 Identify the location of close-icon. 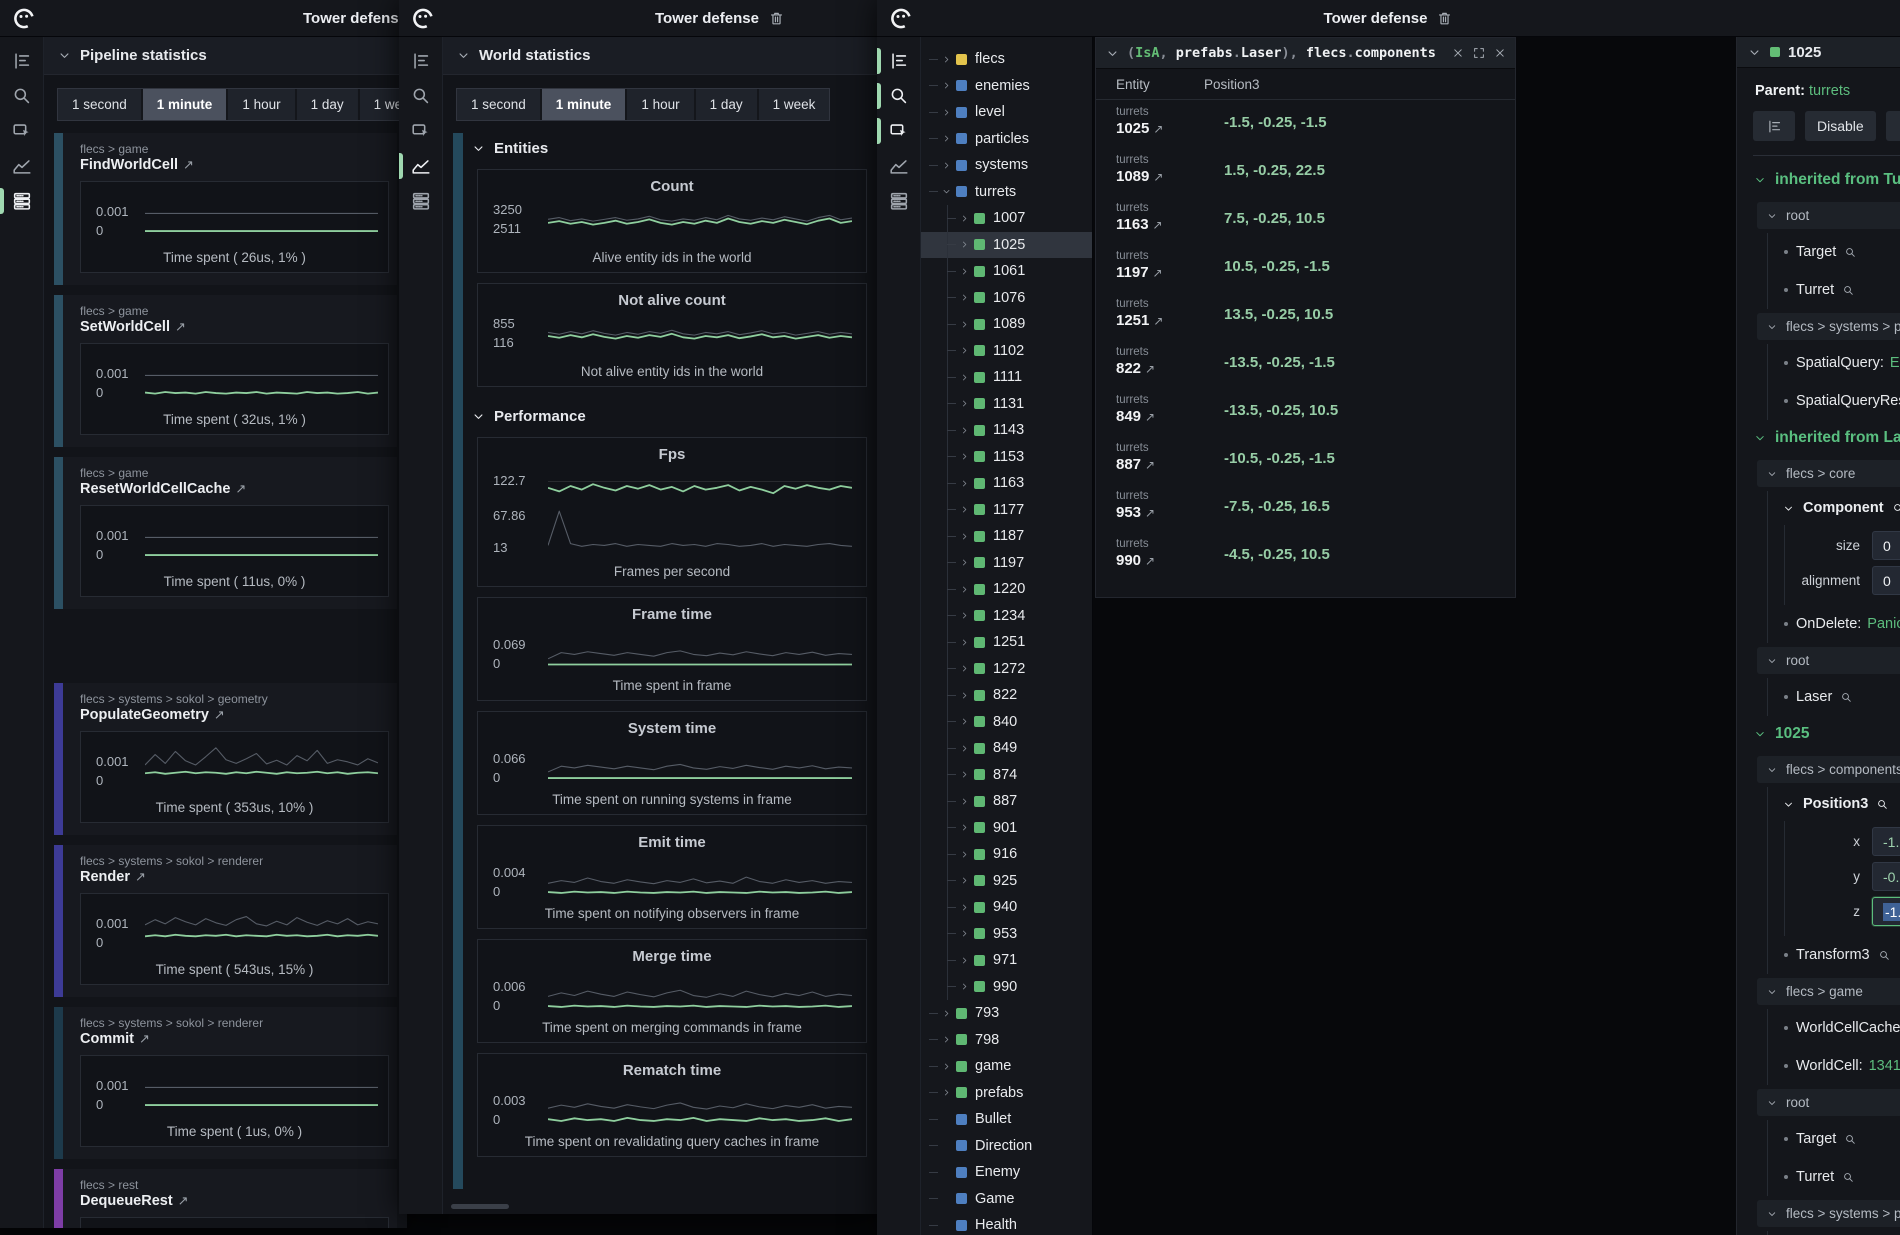
(1500, 53).